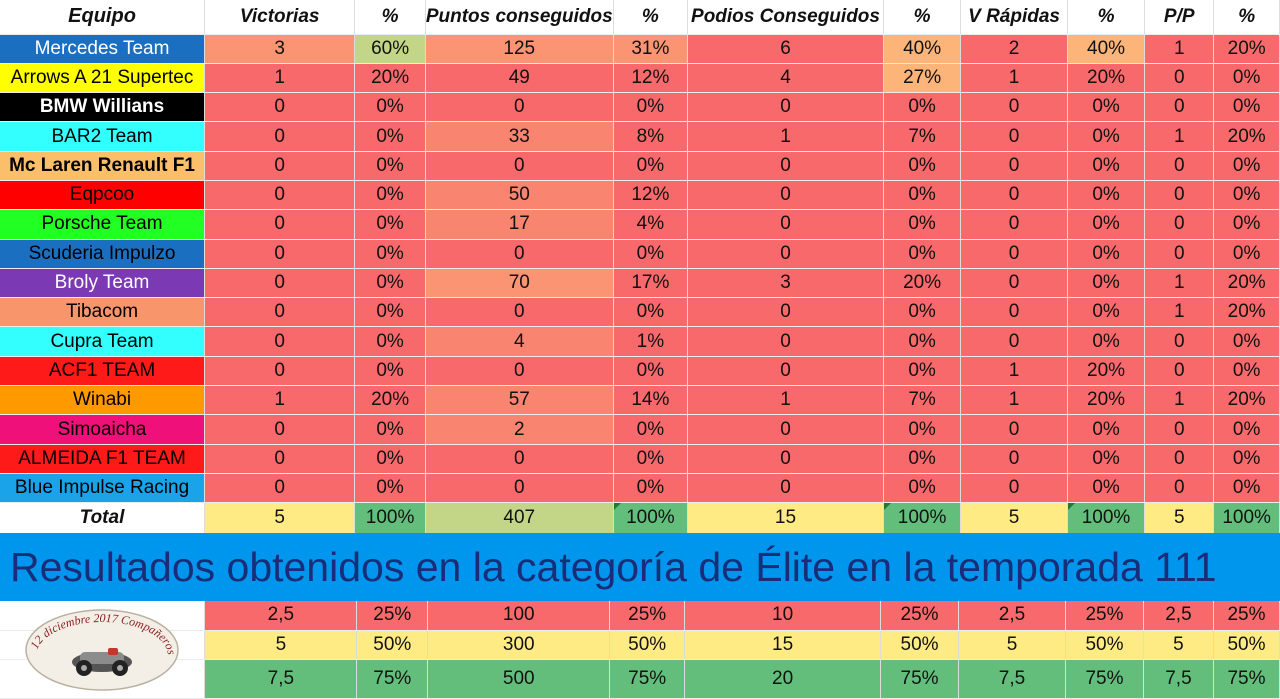 The height and width of the screenshot is (699, 1280). Describe the element at coordinates (519, 616) in the screenshot. I see `threshold-cell: 100` at that location.